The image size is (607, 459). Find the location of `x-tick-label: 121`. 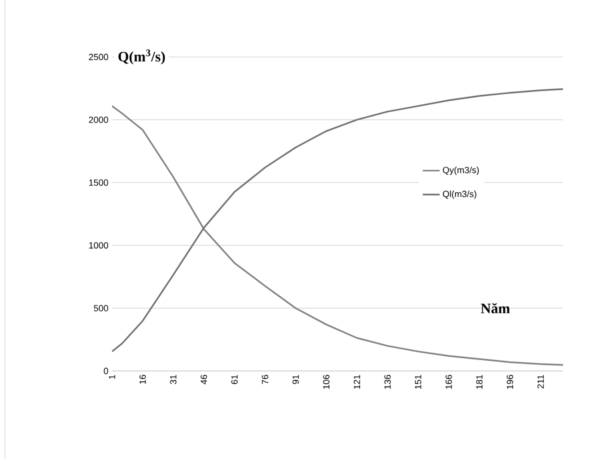

x-tick-label: 121 is located at coordinates (357, 381).